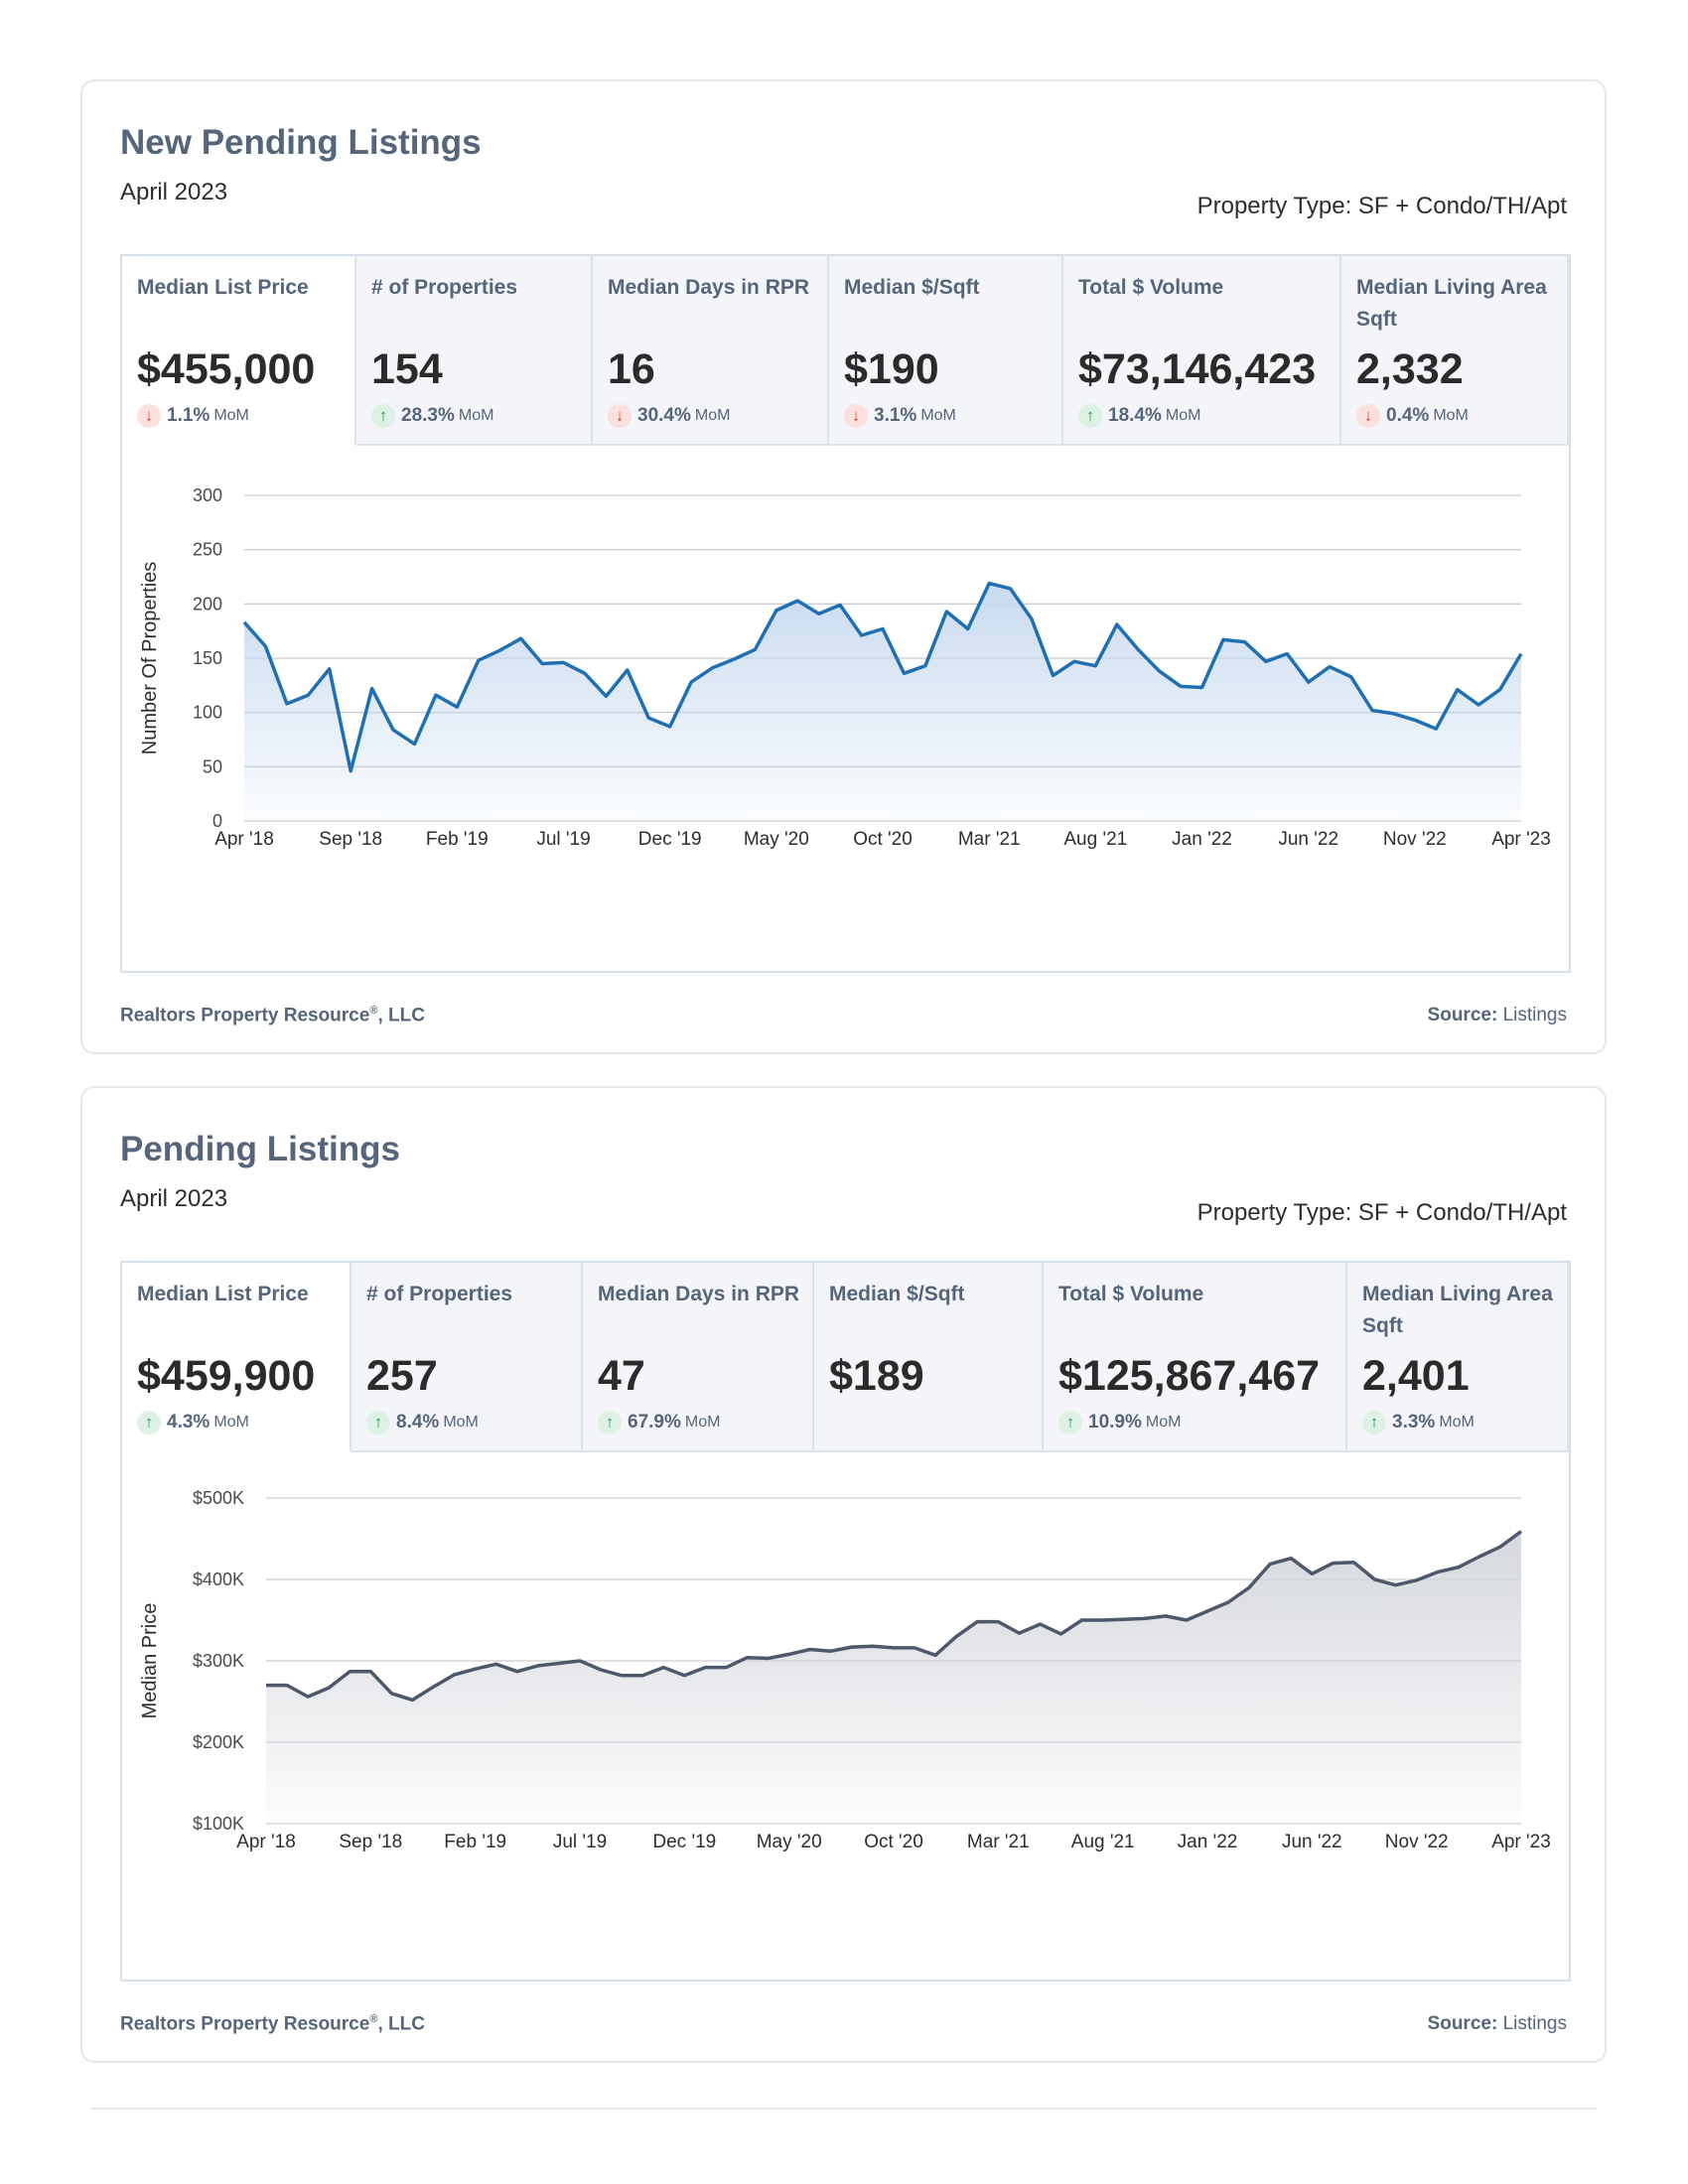  Describe the element at coordinates (1202, 351) in the screenshot. I see `stat-tile: Total $ Volume $73,146,423 ↑ 18.4% MoM` at that location.